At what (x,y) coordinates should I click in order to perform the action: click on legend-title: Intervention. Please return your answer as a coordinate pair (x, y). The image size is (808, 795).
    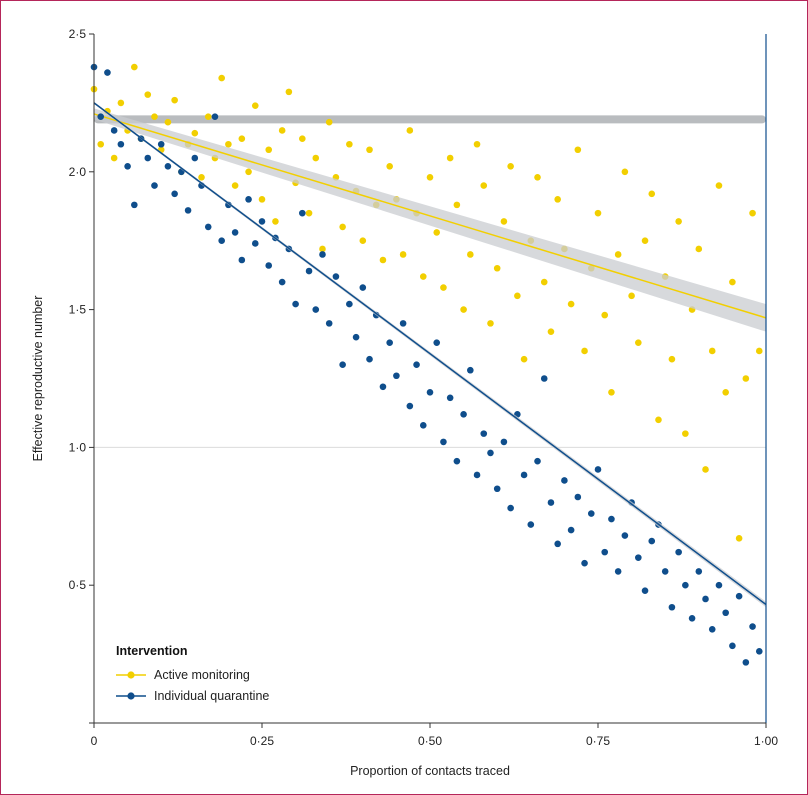
    Looking at the image, I should click on (152, 651).